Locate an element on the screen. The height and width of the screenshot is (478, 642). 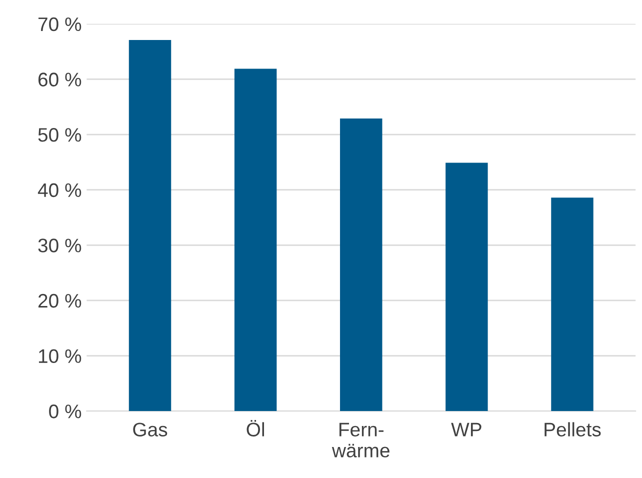
x-tick-label: Fern- wärme is located at coordinates (361, 440).